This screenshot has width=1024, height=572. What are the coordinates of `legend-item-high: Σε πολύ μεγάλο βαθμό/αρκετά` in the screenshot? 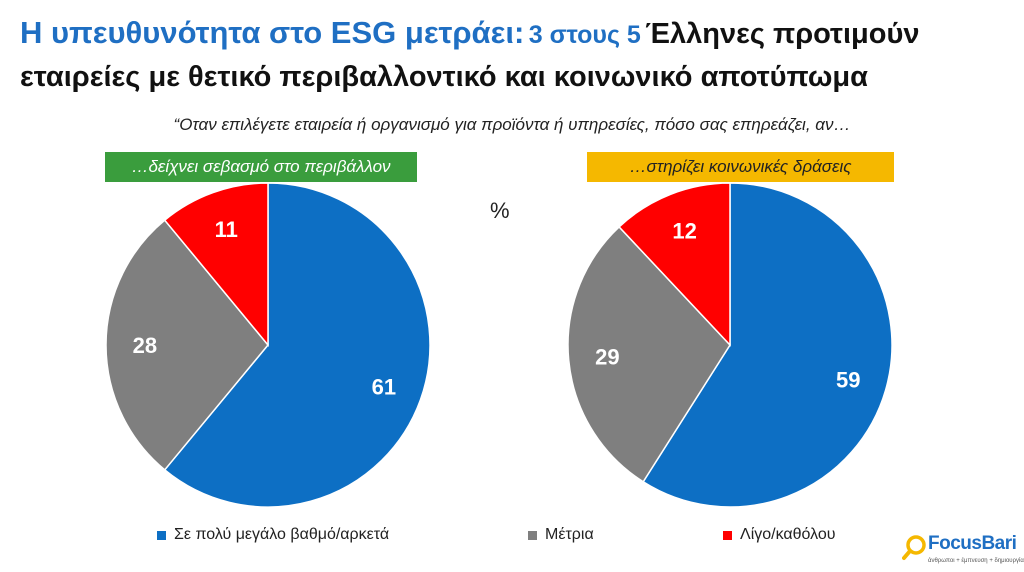 It's located at (273, 535).